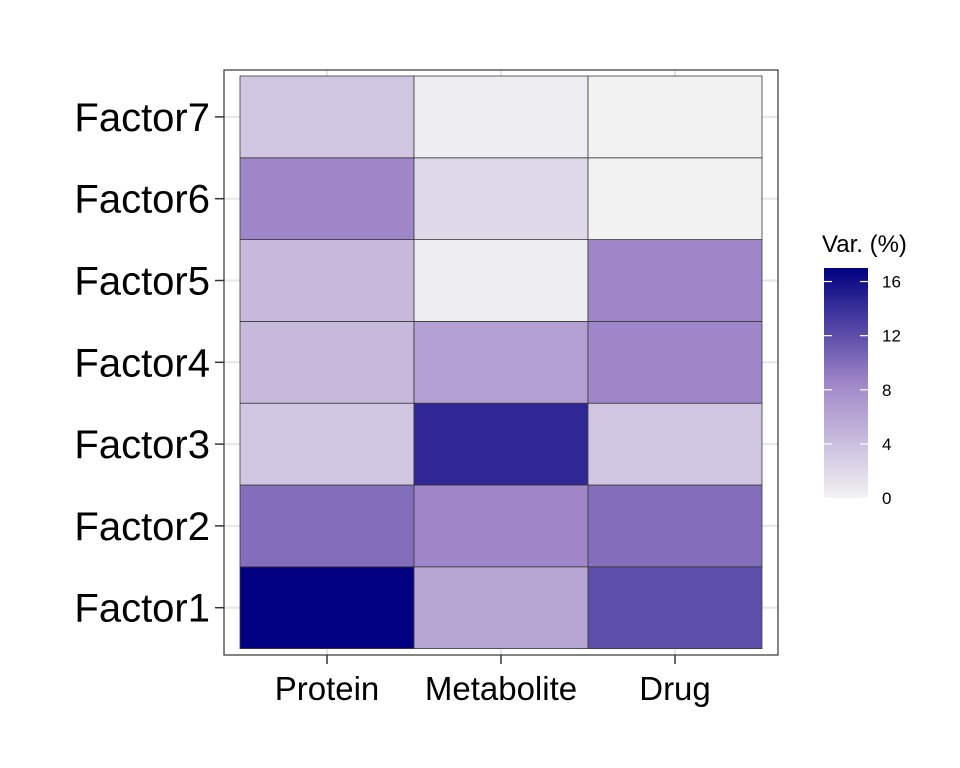  Describe the element at coordinates (142, 363) in the screenshot. I see `y-tick-label: Factor4` at that location.